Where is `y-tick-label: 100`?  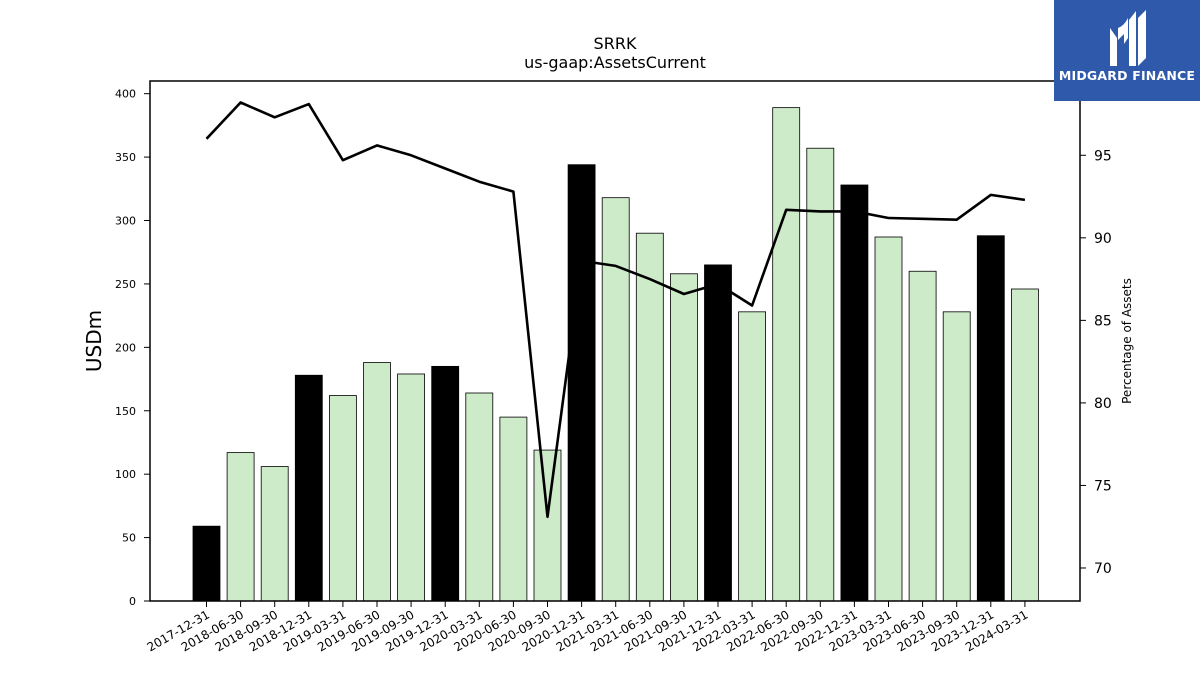 y-tick-label: 100 is located at coordinates (125, 474).